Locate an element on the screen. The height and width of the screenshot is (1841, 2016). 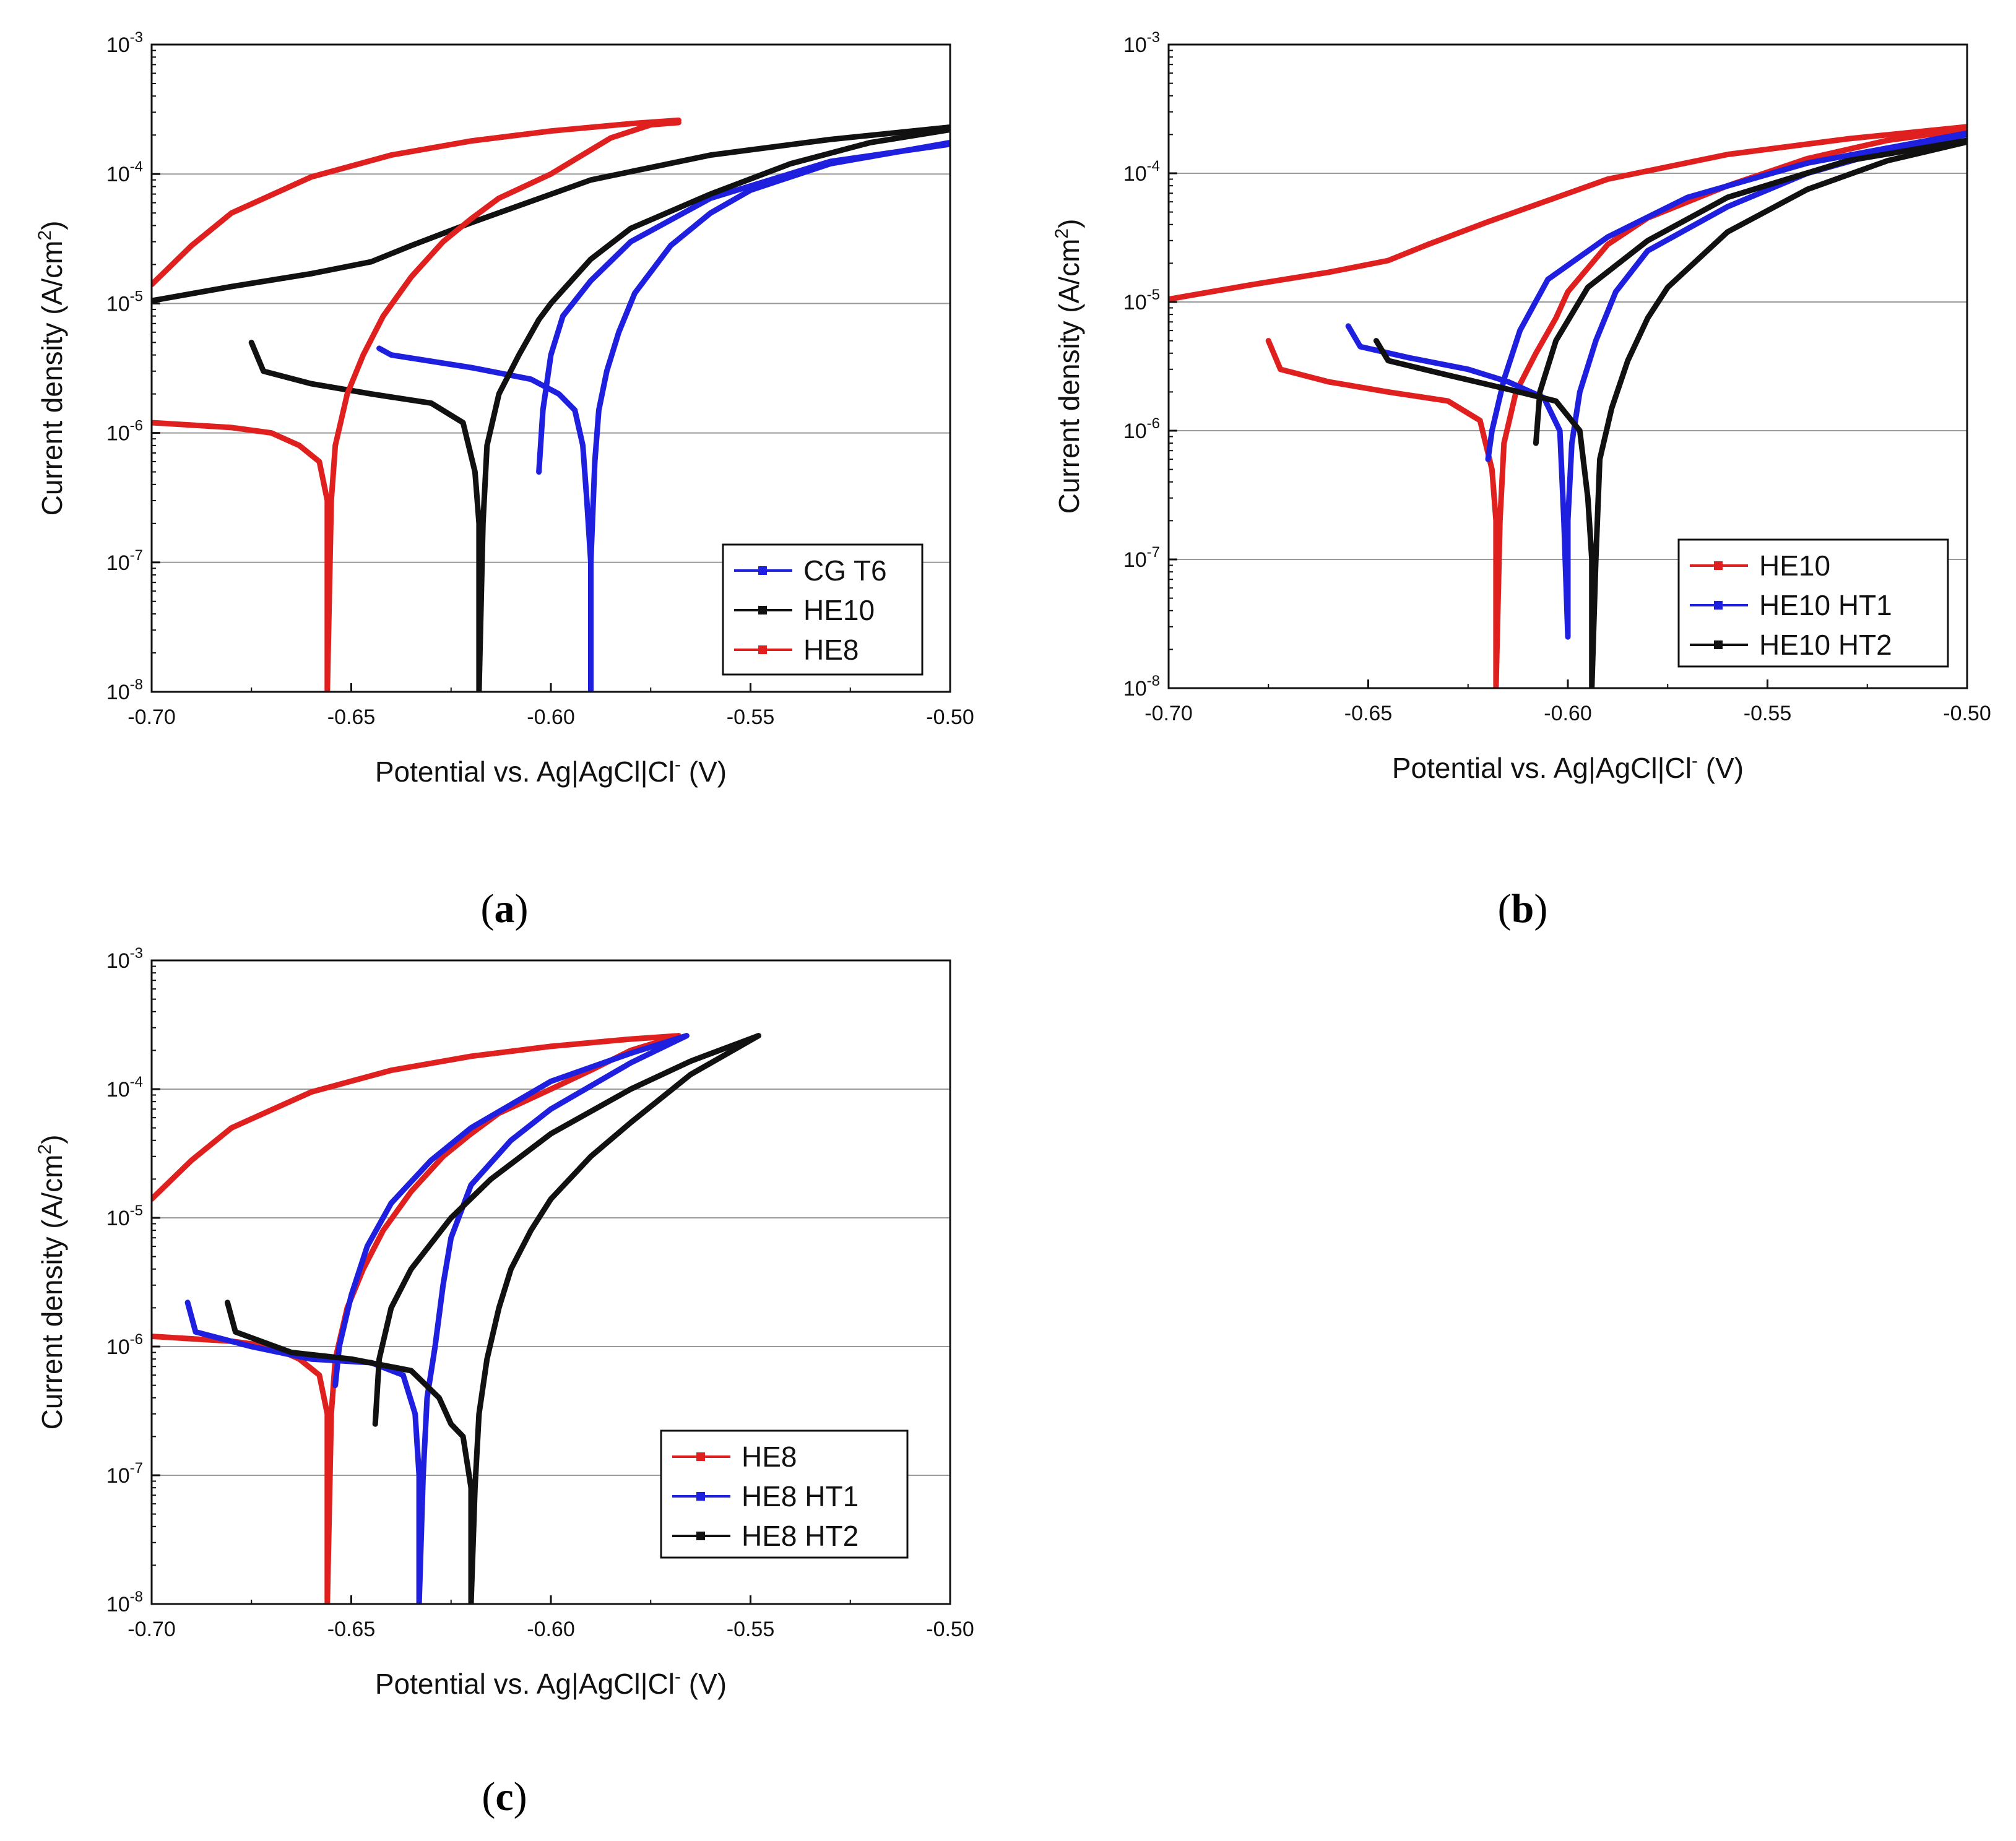
legend-marker-cg-t6 is located at coordinates (762, 570).